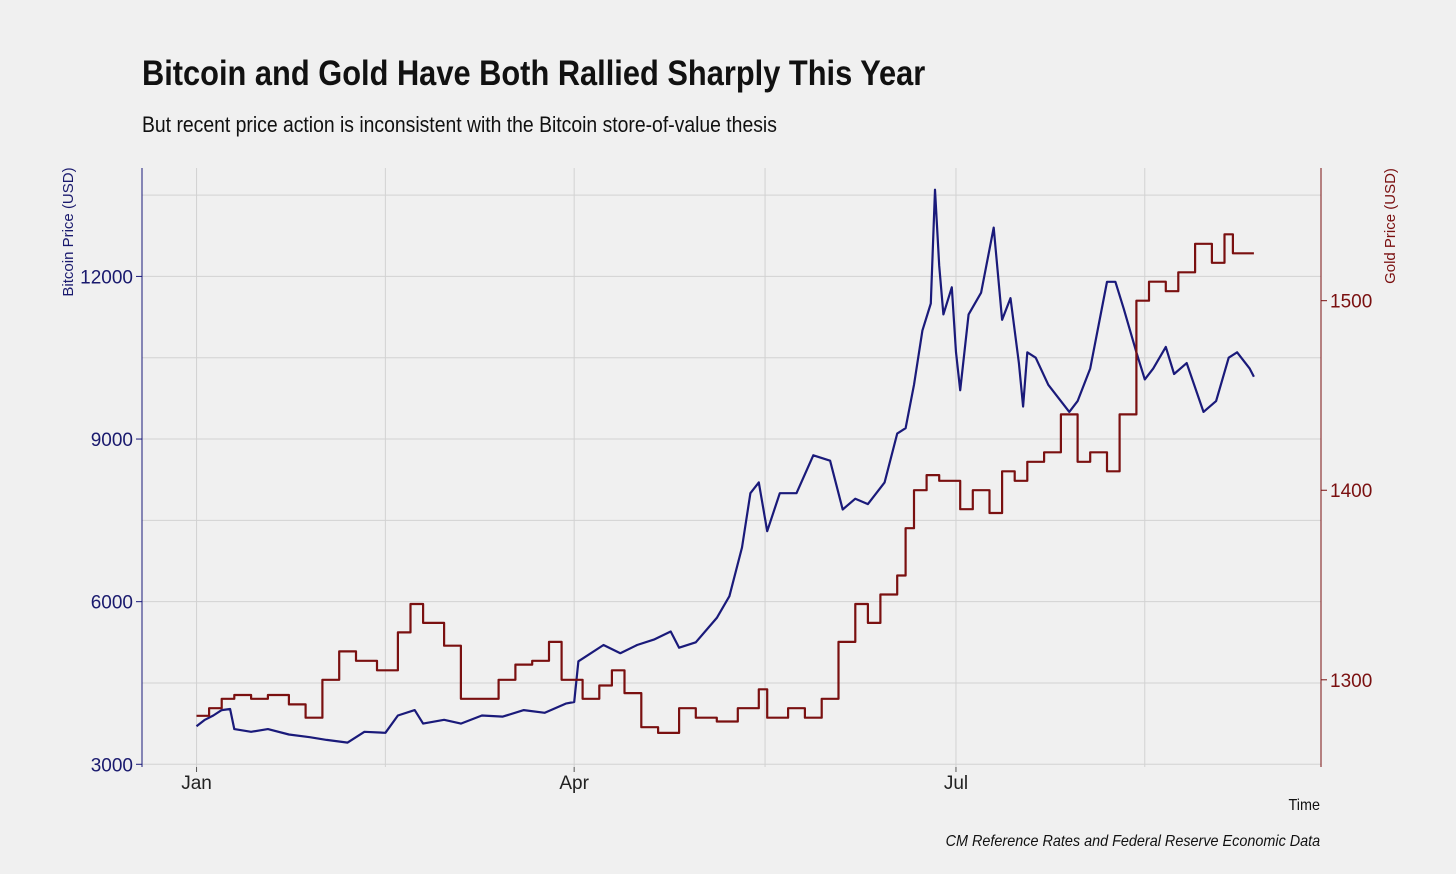 The image size is (1456, 874). Describe the element at coordinates (68, 231) in the screenshot. I see `y-axis-left-title: Bitcoin Price (USD)` at that location.